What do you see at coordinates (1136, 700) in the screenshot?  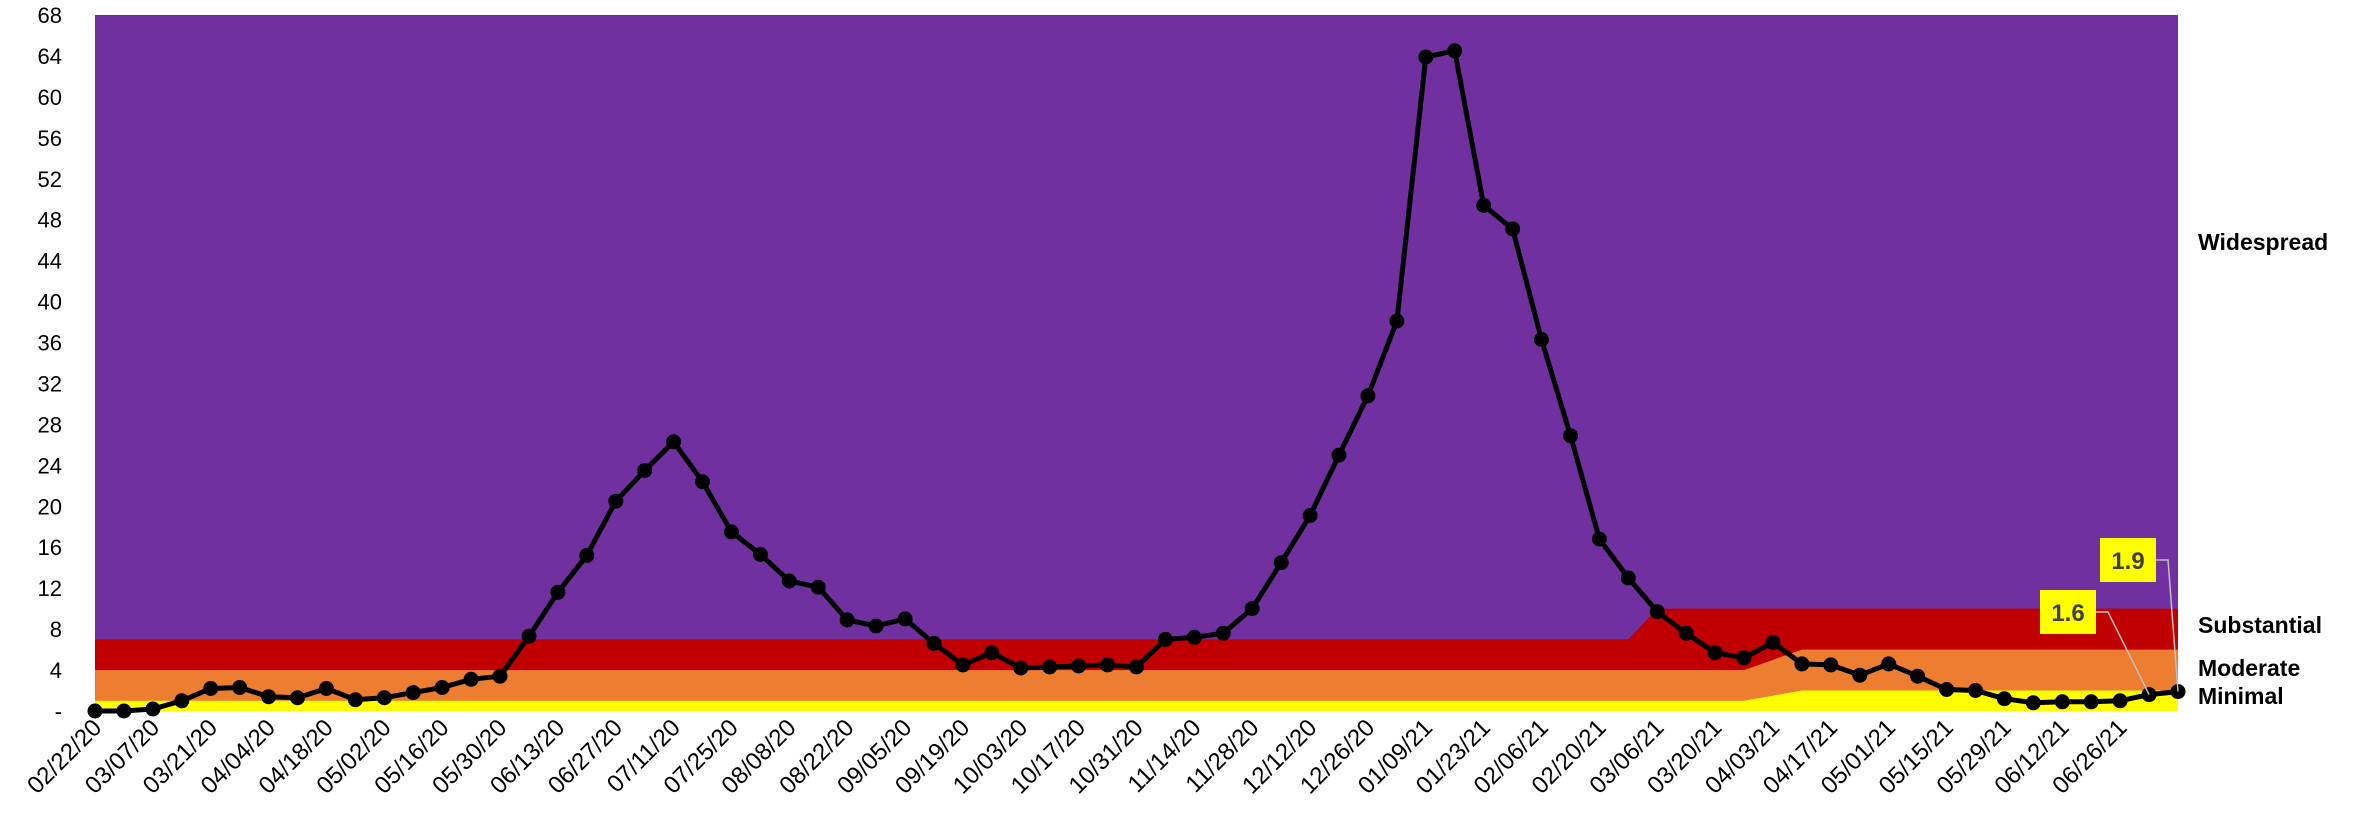 I see `band-minimal` at bounding box center [1136, 700].